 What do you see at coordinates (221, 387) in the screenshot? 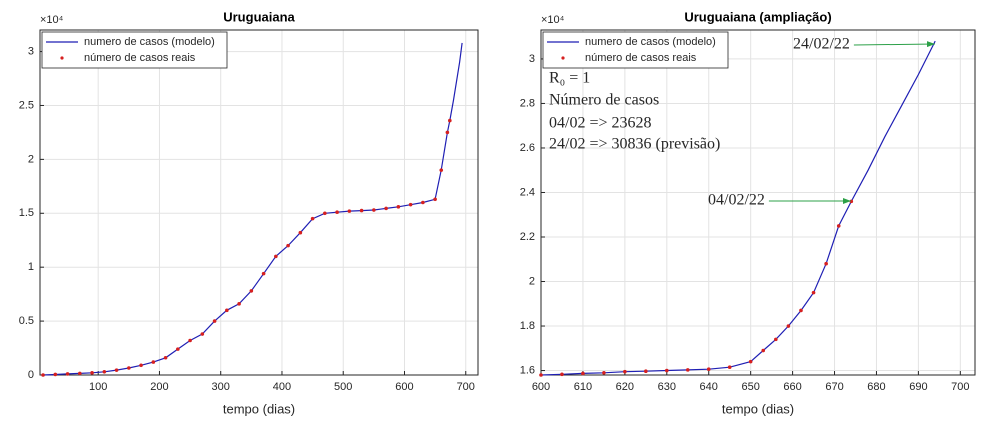
I see `x-tick-label: 300` at bounding box center [221, 387].